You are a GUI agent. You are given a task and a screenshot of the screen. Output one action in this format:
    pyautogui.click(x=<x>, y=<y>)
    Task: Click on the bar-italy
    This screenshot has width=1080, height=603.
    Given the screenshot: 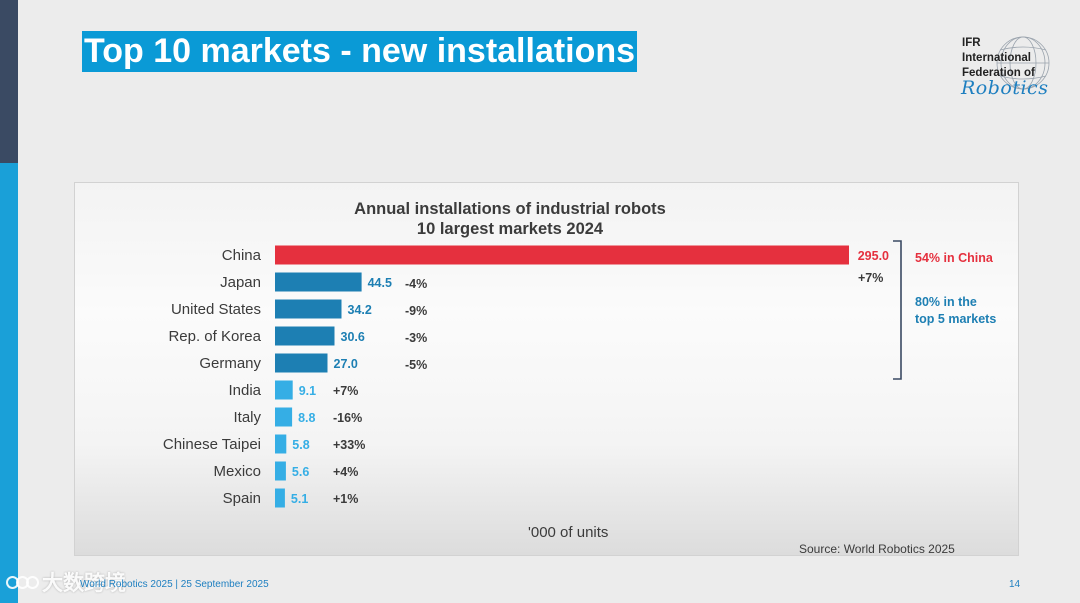 What is the action you would take?
    pyautogui.click(x=284, y=417)
    